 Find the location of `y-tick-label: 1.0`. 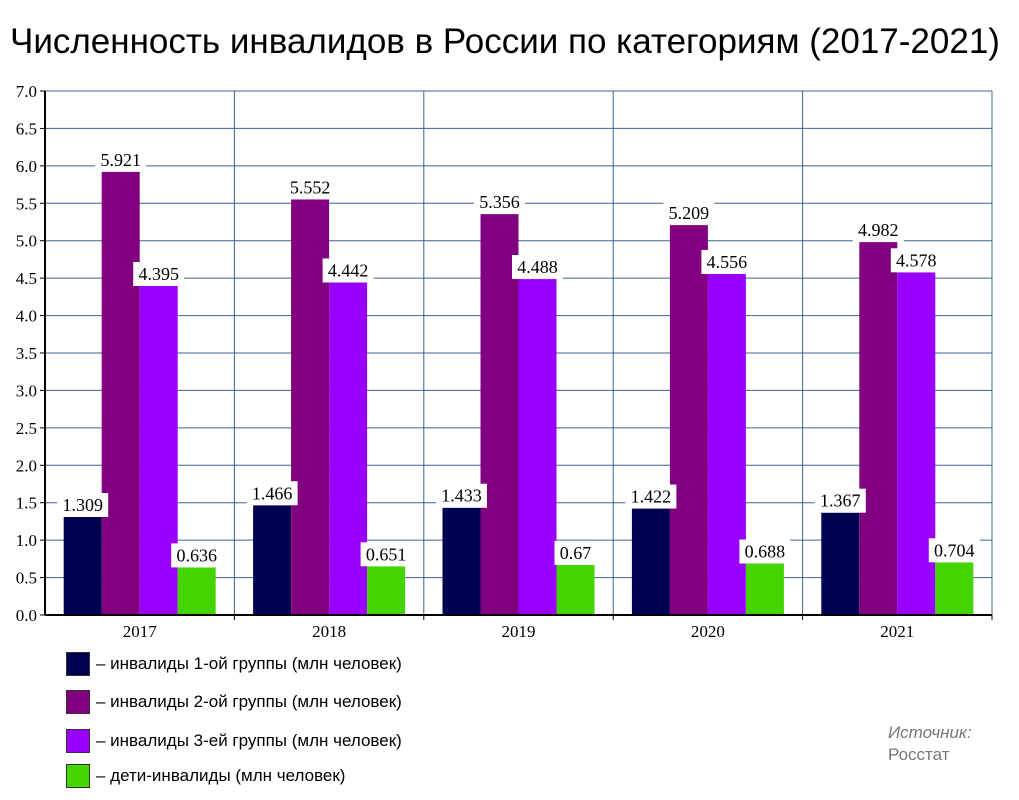

y-tick-label: 1.0 is located at coordinates (26, 540).